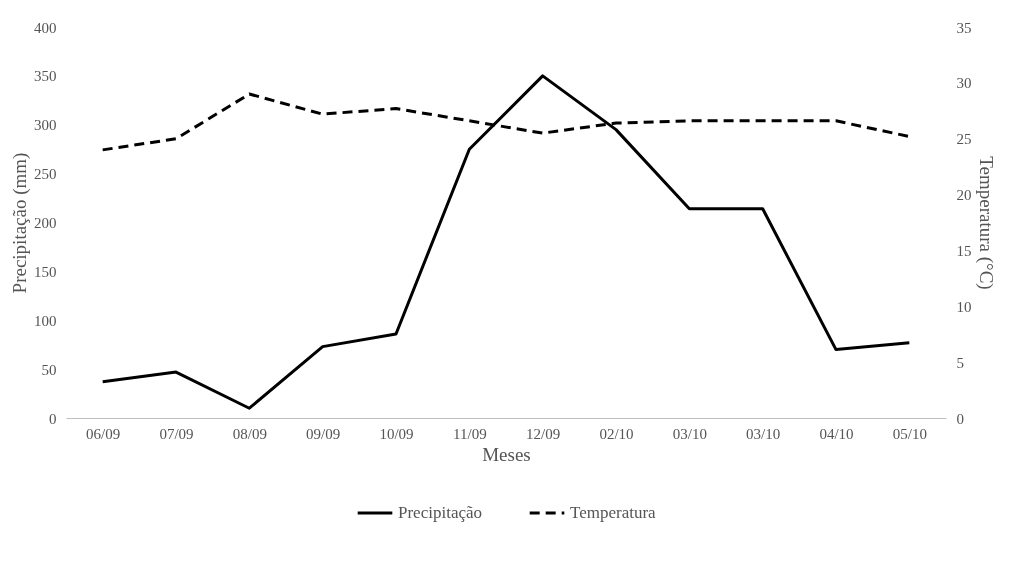 This screenshot has width=1030, height=561. I want to click on y2-axis-title: Temperatura (°C), so click(985, 223).